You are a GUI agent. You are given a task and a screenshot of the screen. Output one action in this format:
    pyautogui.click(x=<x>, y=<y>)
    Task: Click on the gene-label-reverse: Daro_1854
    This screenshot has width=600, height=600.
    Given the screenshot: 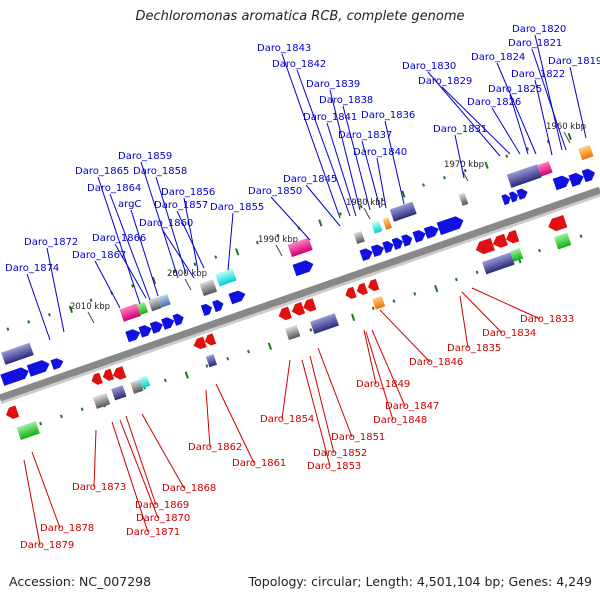 What is the action you would take?
    pyautogui.click(x=287, y=419)
    